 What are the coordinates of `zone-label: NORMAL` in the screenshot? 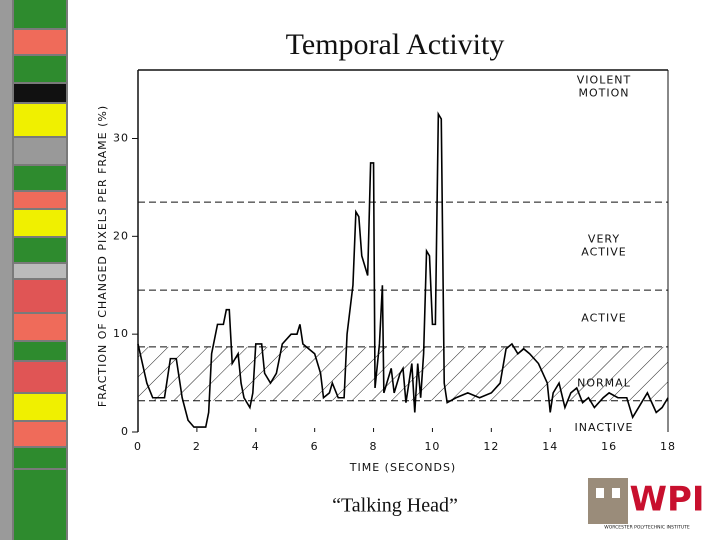 It's located at (604, 383).